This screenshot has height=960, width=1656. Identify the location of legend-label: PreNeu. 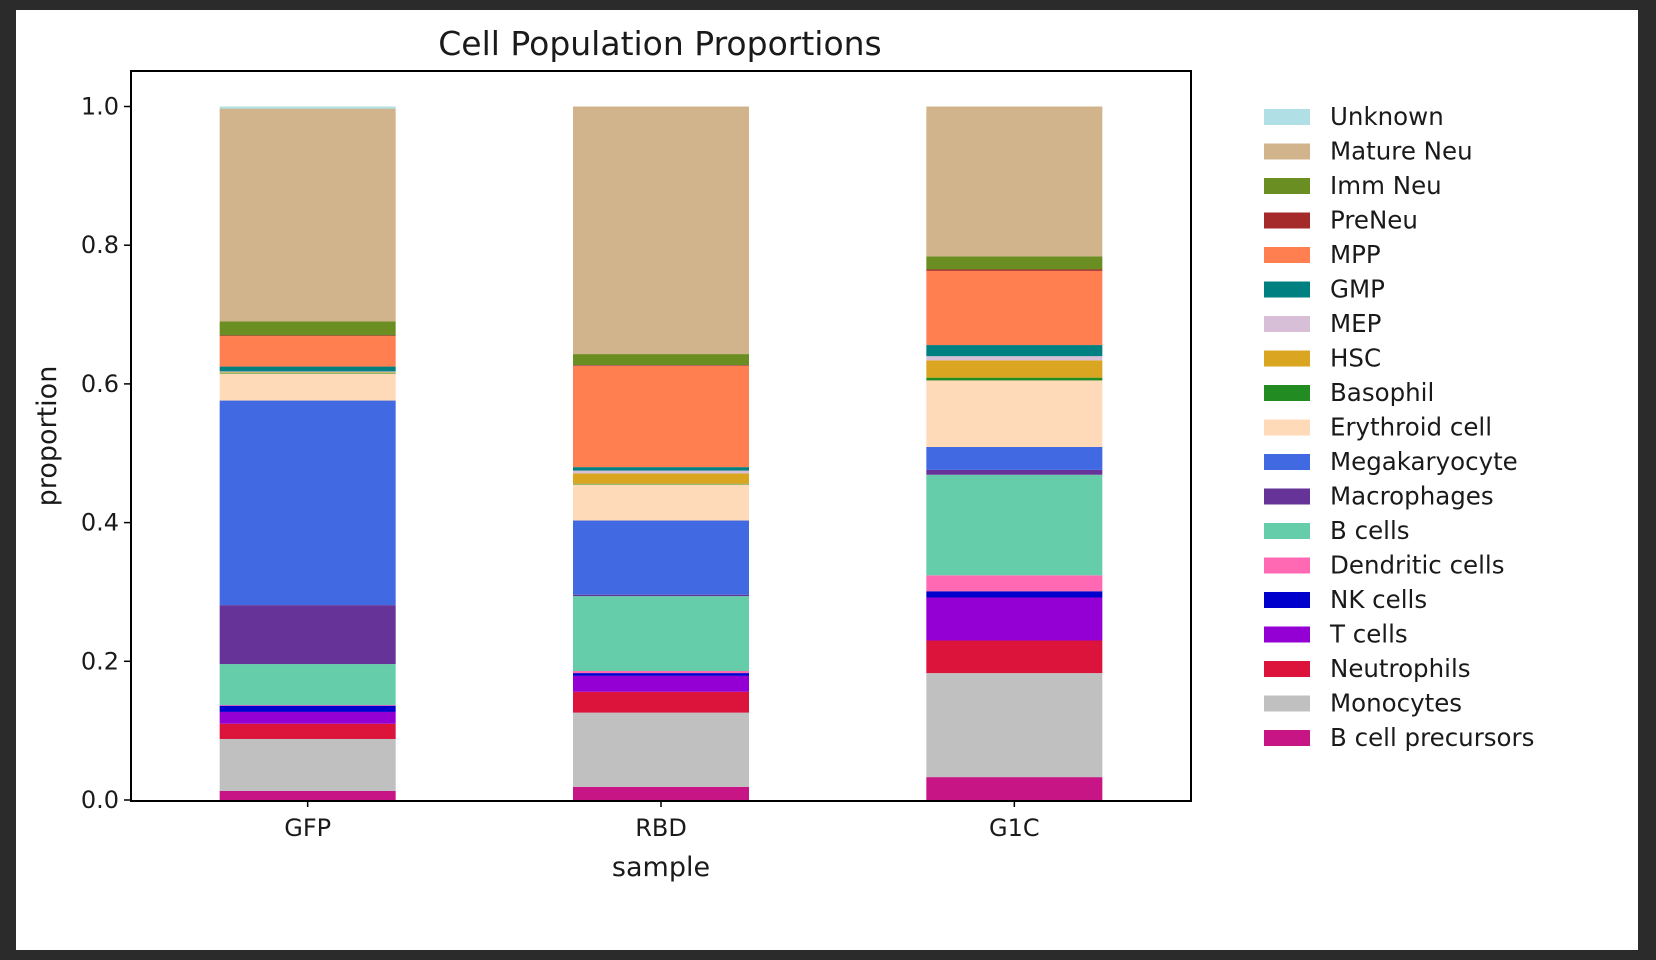
(1374, 220).